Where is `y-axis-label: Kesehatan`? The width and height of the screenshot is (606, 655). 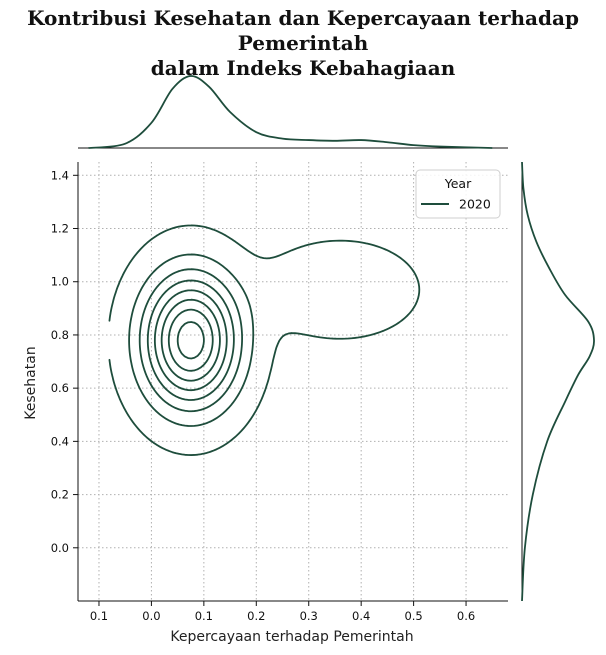 y-axis-label: Kesehatan is located at coordinates (31, 382).